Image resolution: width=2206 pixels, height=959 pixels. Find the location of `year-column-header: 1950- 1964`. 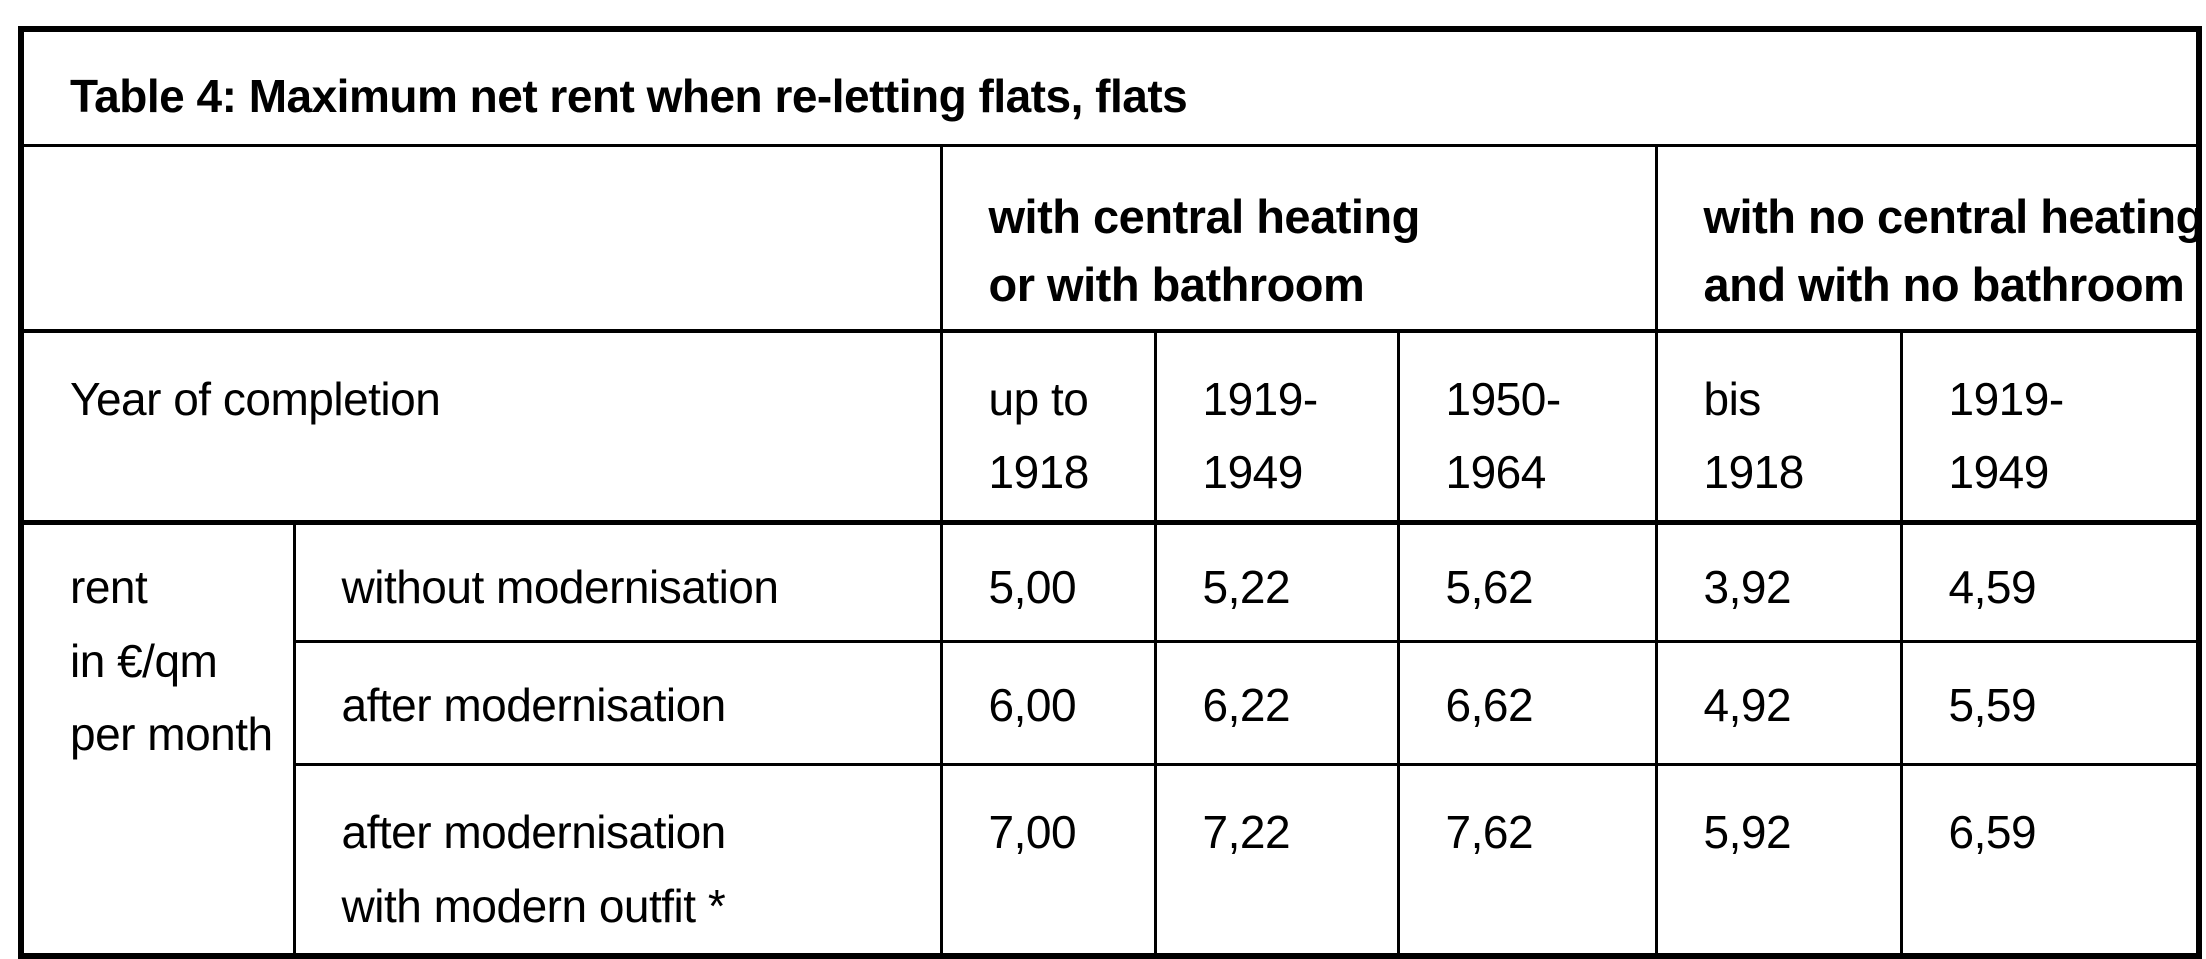

year-column-header: 1950- 1964 is located at coordinates (1527, 427).